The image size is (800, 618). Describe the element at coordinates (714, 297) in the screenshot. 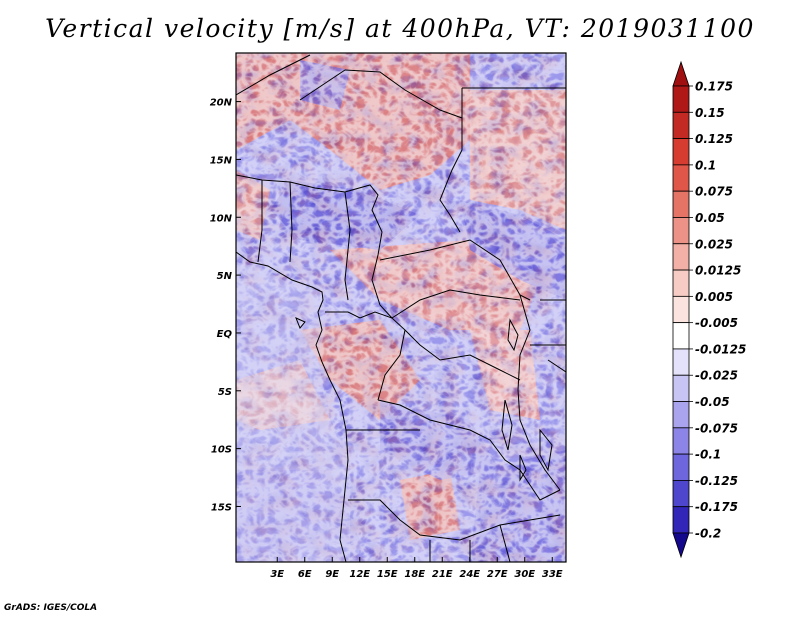

I see `colorbar-label: 0.005` at that location.